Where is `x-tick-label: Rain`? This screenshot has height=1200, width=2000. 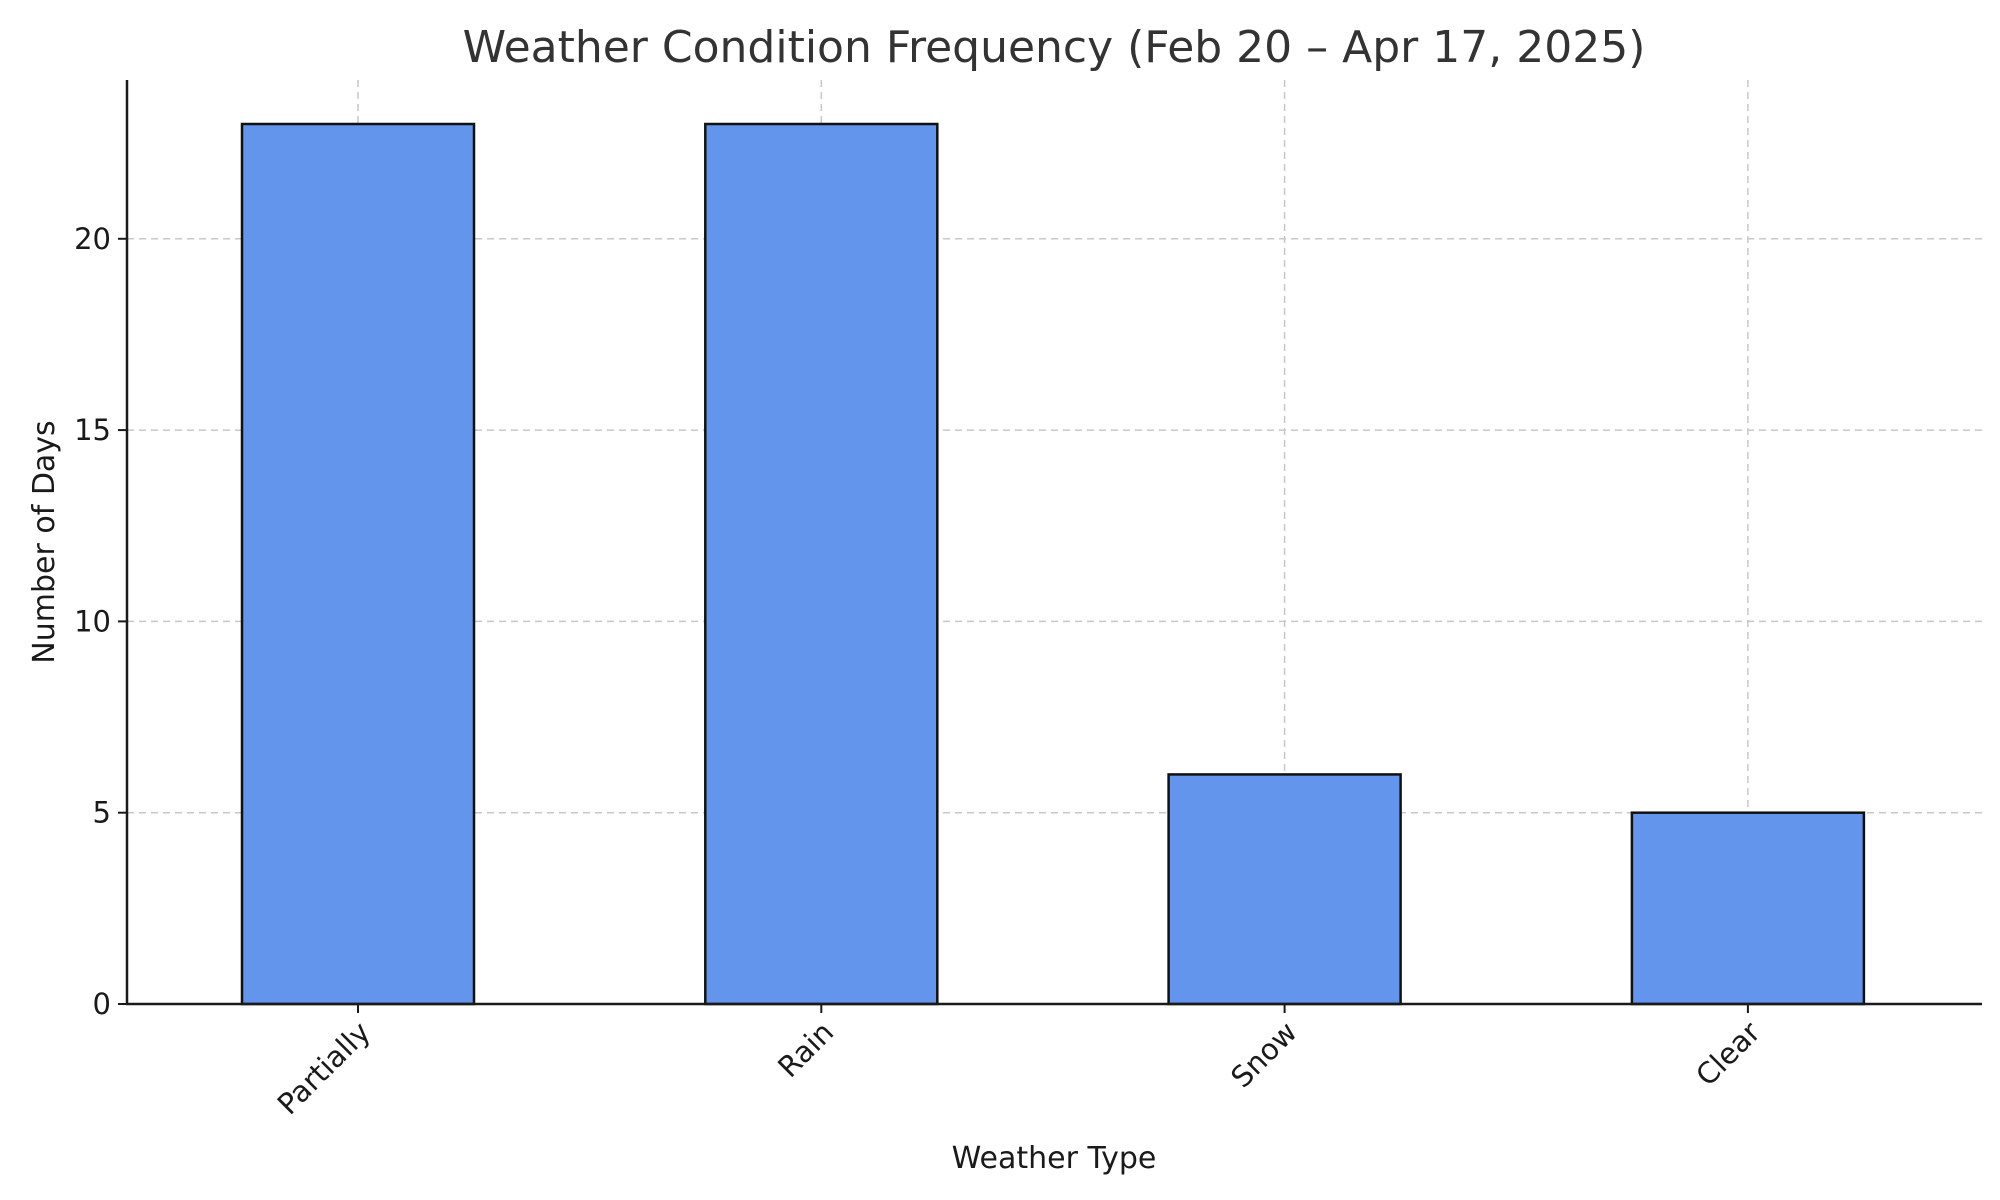
x-tick-label: Rain is located at coordinates (805, 1049).